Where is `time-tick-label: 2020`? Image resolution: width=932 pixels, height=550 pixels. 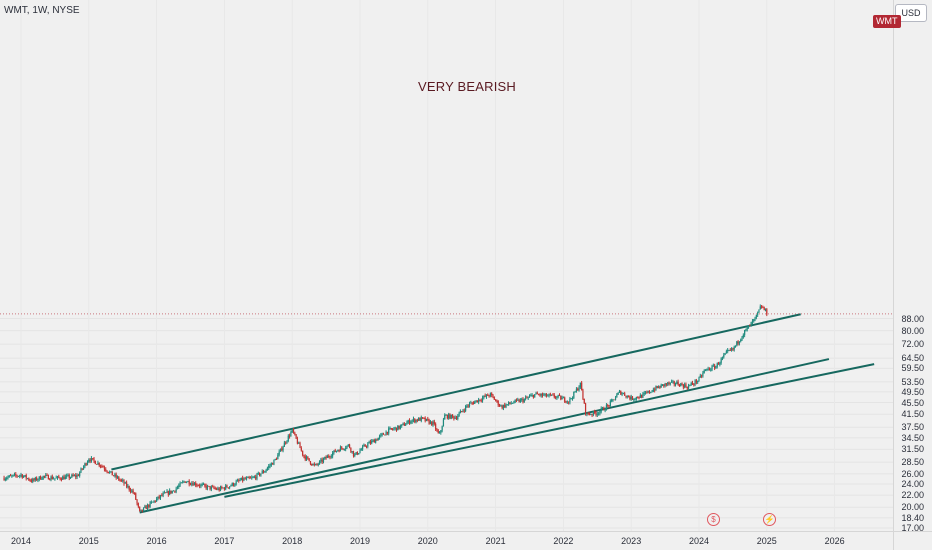 time-tick-label: 2020 is located at coordinates (427, 541).